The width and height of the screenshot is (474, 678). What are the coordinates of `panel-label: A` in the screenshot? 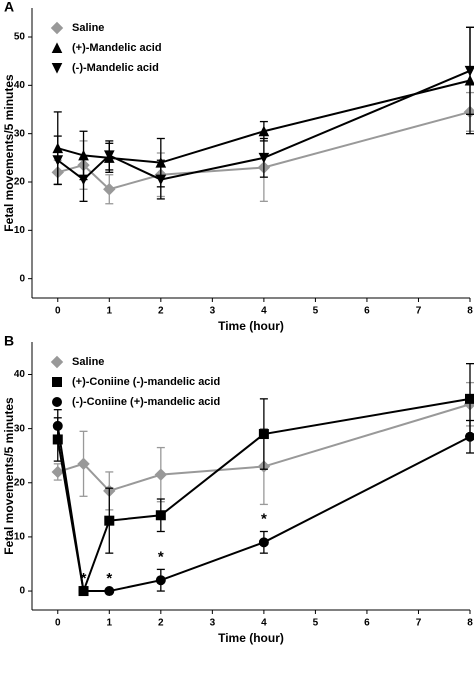 It's located at (9, 7).